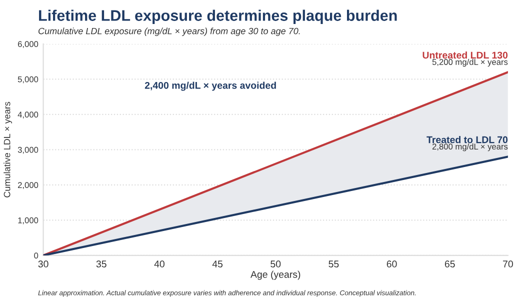  I want to click on x-axis-title: Age (years), so click(275, 275).